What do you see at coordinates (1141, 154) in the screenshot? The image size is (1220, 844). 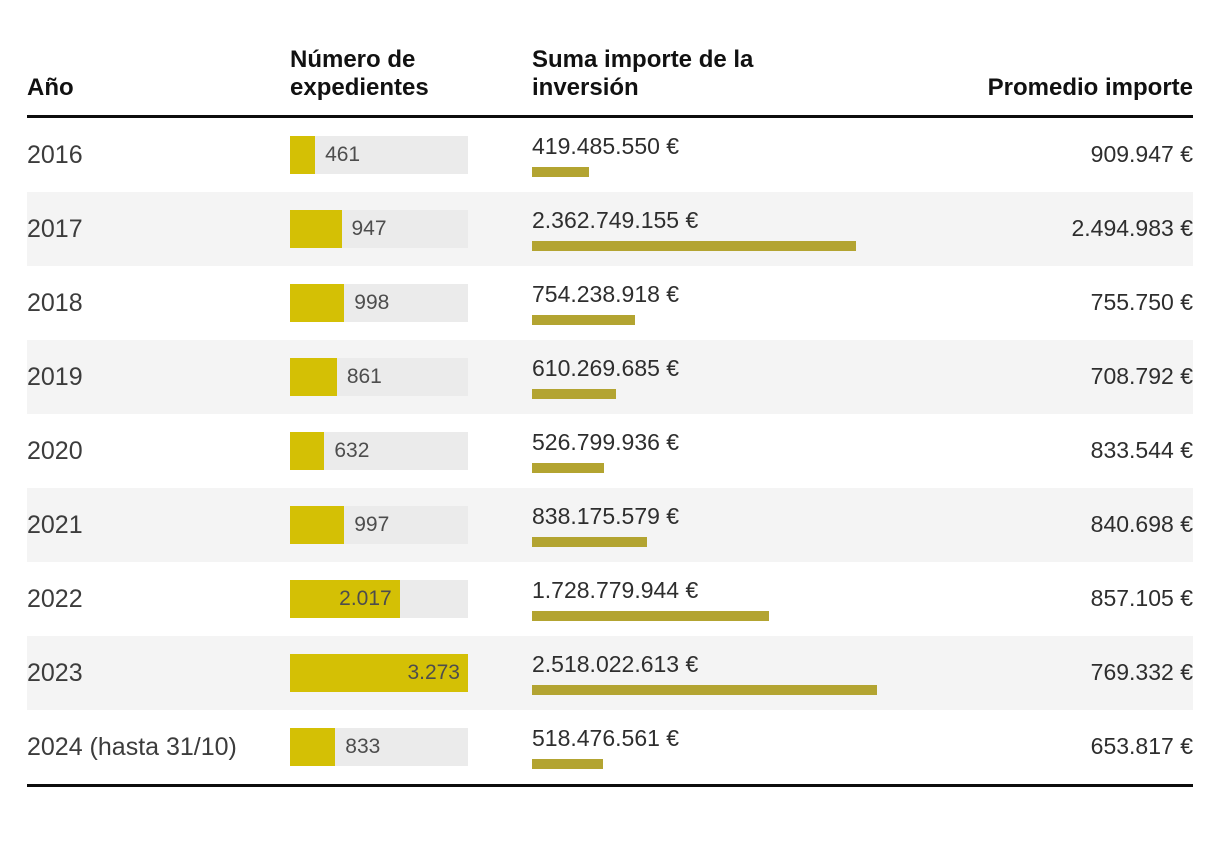 I see `promedio-value: 909.947 €` at bounding box center [1141, 154].